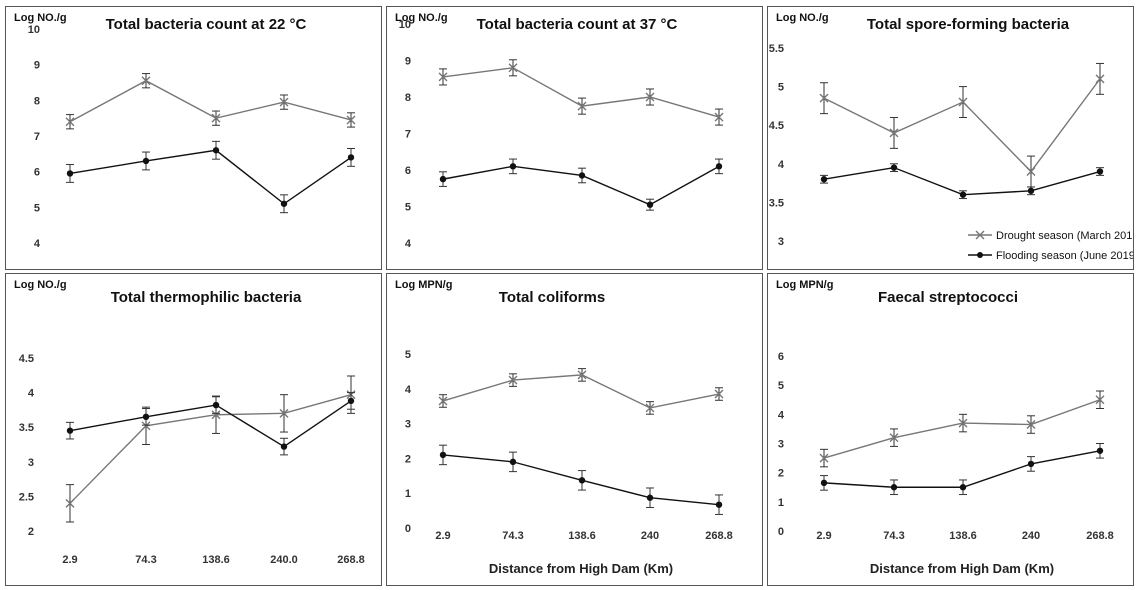 The width and height of the screenshot is (1137, 590). I want to click on legend-label-drought: Drought season (March 2019), so click(1064, 236).